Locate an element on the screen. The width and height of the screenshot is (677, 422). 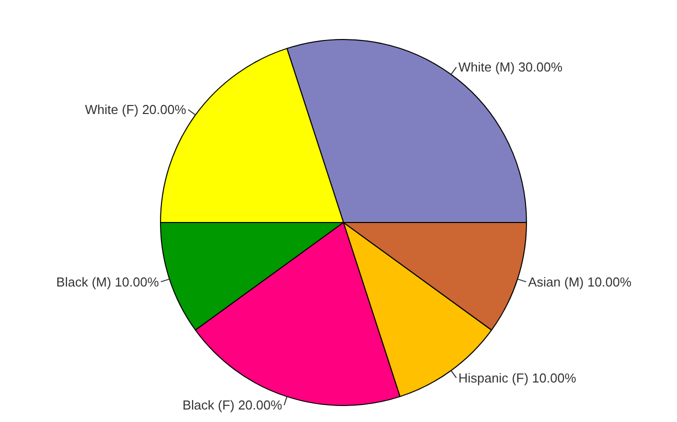
slice-label: Black (F) 20.00% is located at coordinates (232, 405).